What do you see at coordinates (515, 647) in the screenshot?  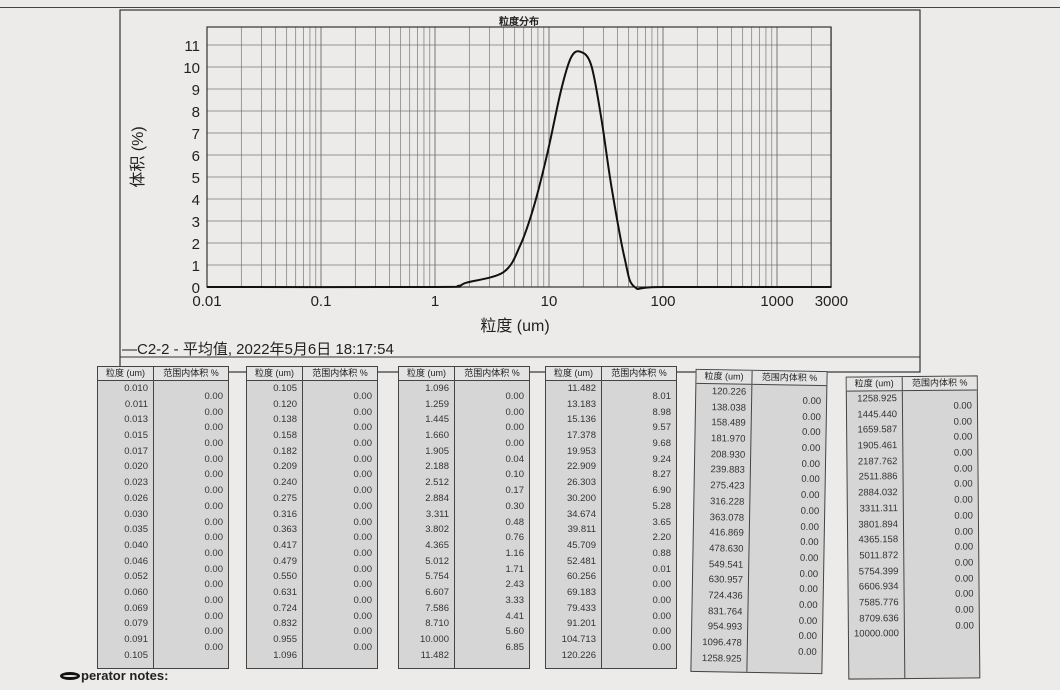 I see `volume-cell: 6.85` at bounding box center [515, 647].